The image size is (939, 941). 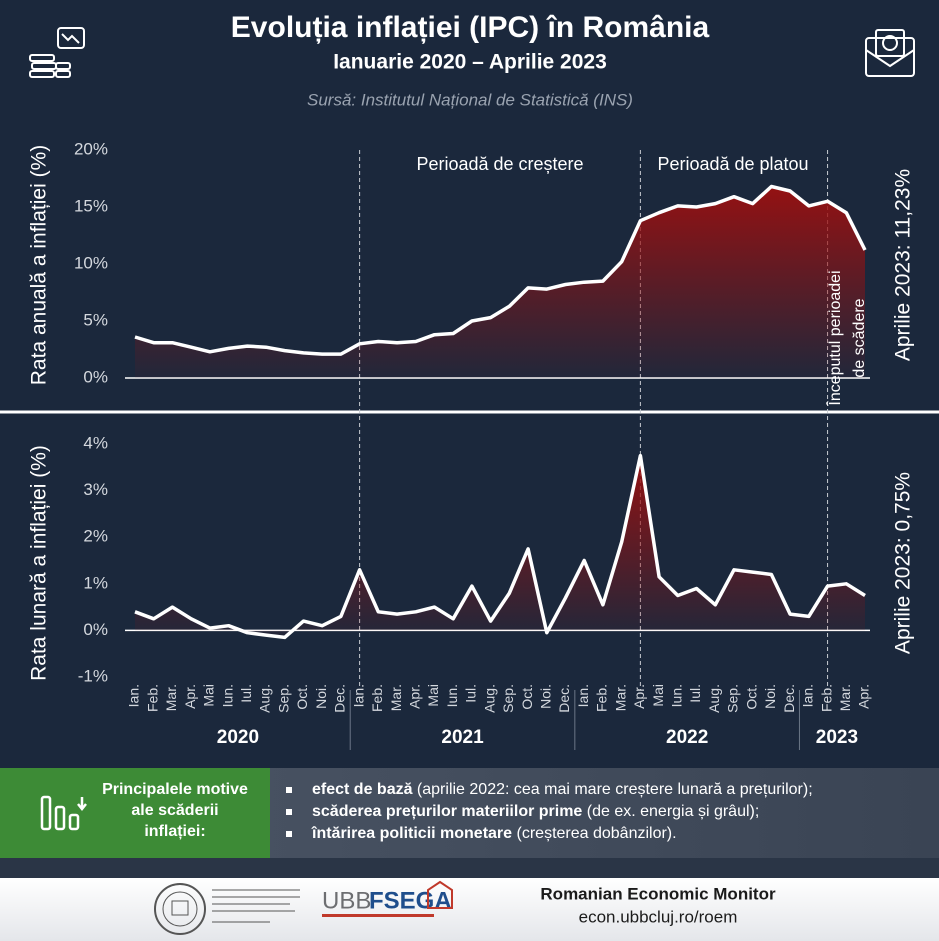 I want to click on y-tick-label: 1%, so click(x=95, y=582).